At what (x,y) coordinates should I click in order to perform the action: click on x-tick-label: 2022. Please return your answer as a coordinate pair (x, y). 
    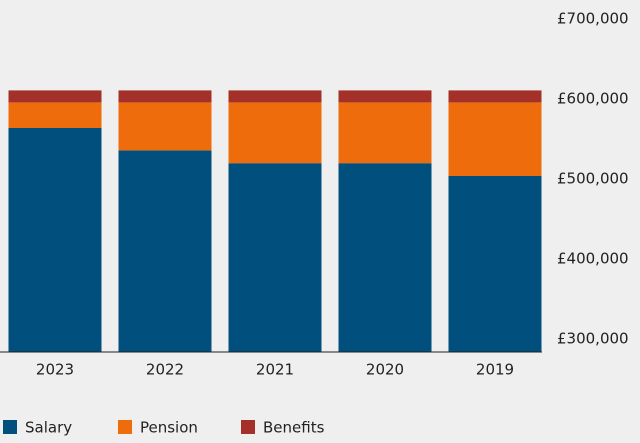
    Looking at the image, I should click on (165, 370).